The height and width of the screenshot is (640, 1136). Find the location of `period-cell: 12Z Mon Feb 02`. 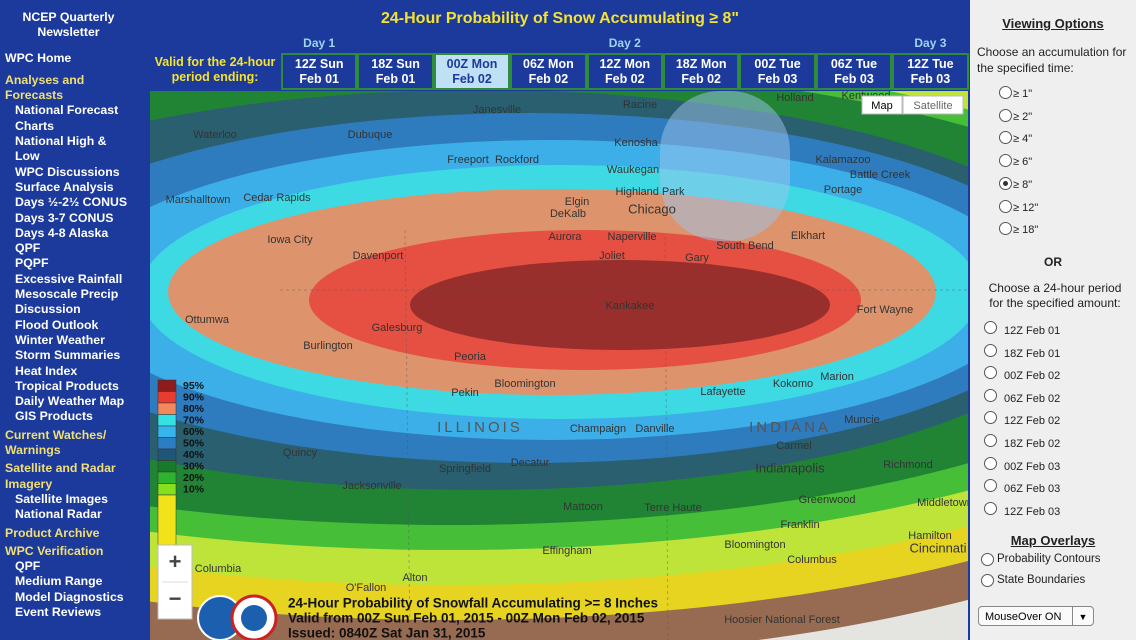

period-cell: 12Z Mon Feb 02 is located at coordinates (624, 71).